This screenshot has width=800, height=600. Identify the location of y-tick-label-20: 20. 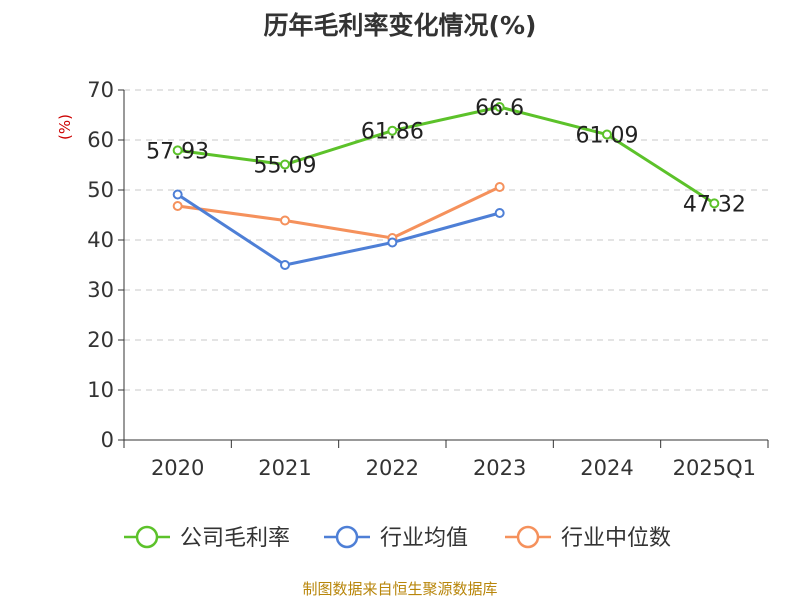
(100, 340).